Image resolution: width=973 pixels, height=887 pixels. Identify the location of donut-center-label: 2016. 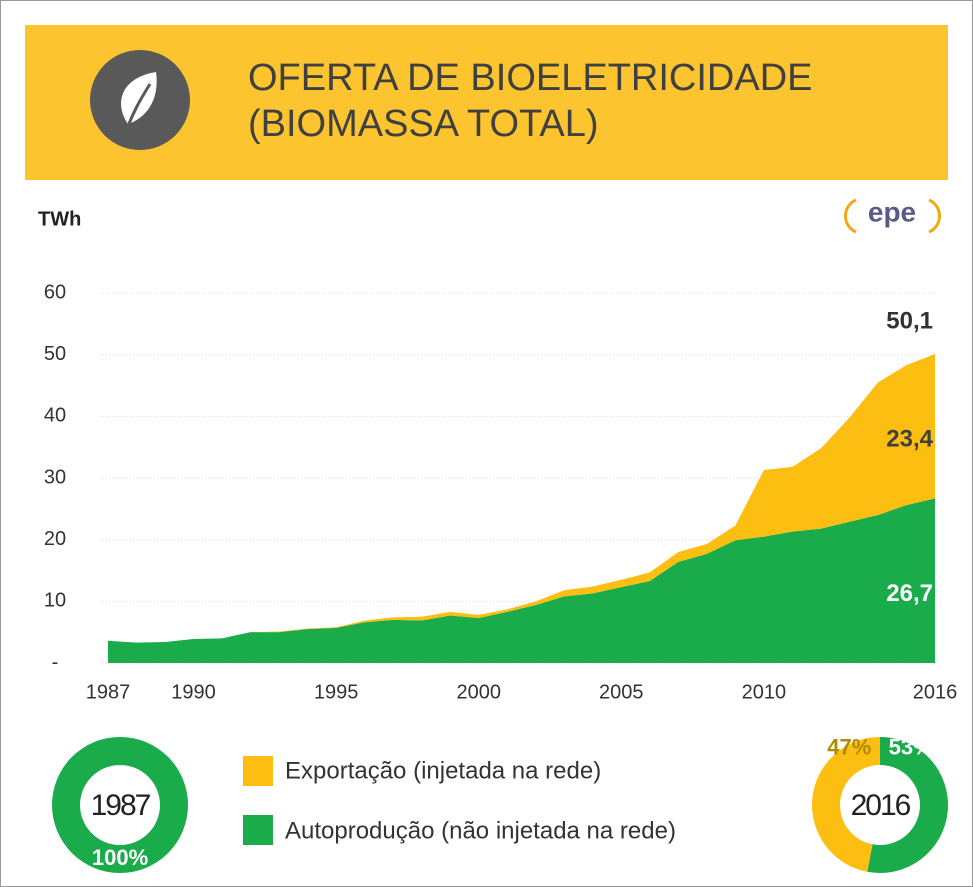
(881, 805).